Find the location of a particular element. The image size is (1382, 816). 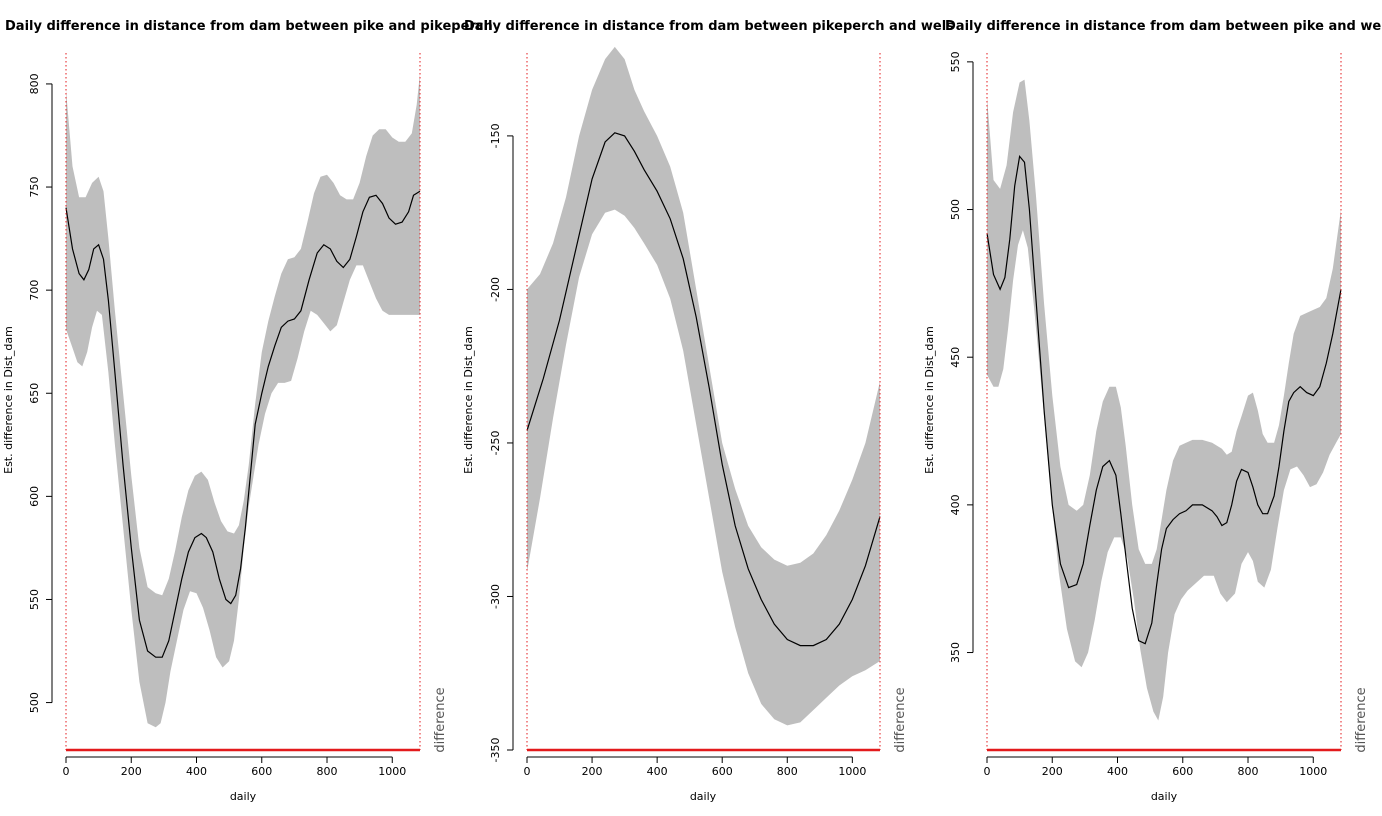

panel-3-side-label: difference is located at coordinates (1361, 719).